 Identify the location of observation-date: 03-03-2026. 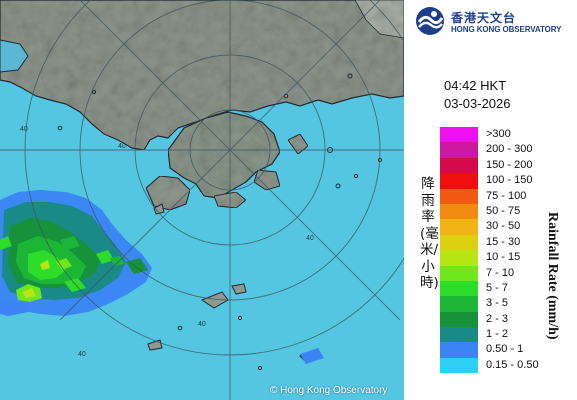
(477, 103).